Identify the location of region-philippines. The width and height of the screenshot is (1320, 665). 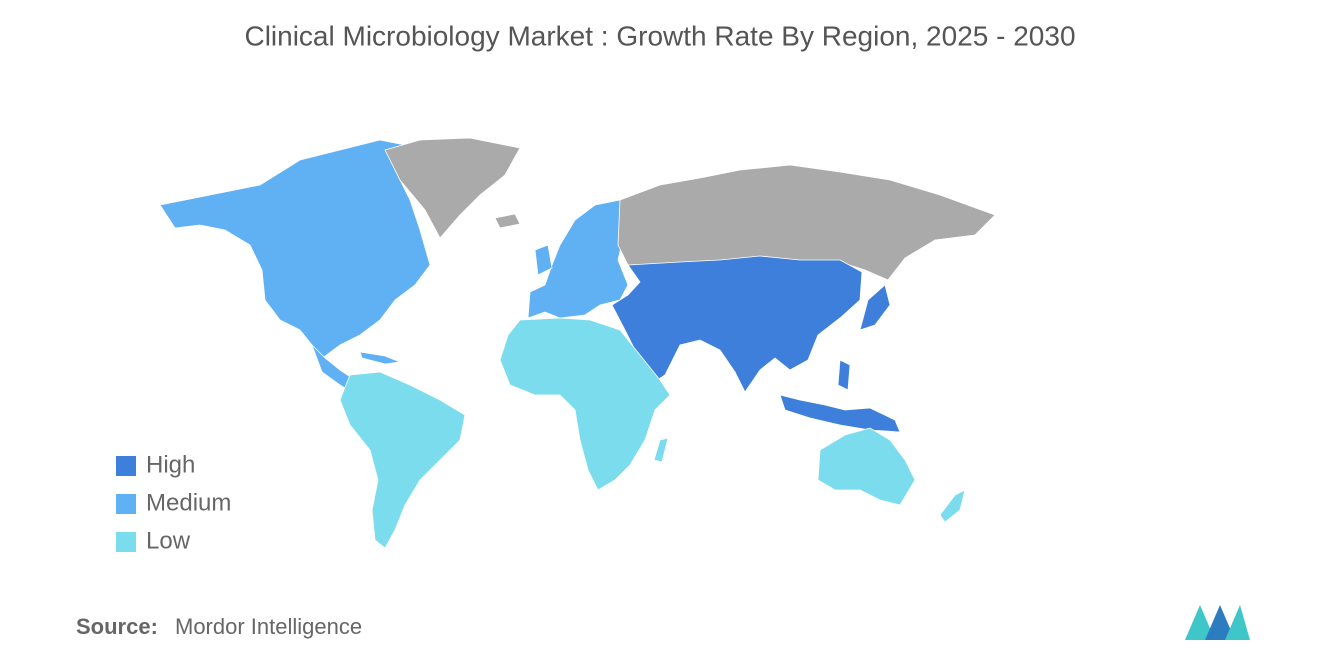
(844, 375).